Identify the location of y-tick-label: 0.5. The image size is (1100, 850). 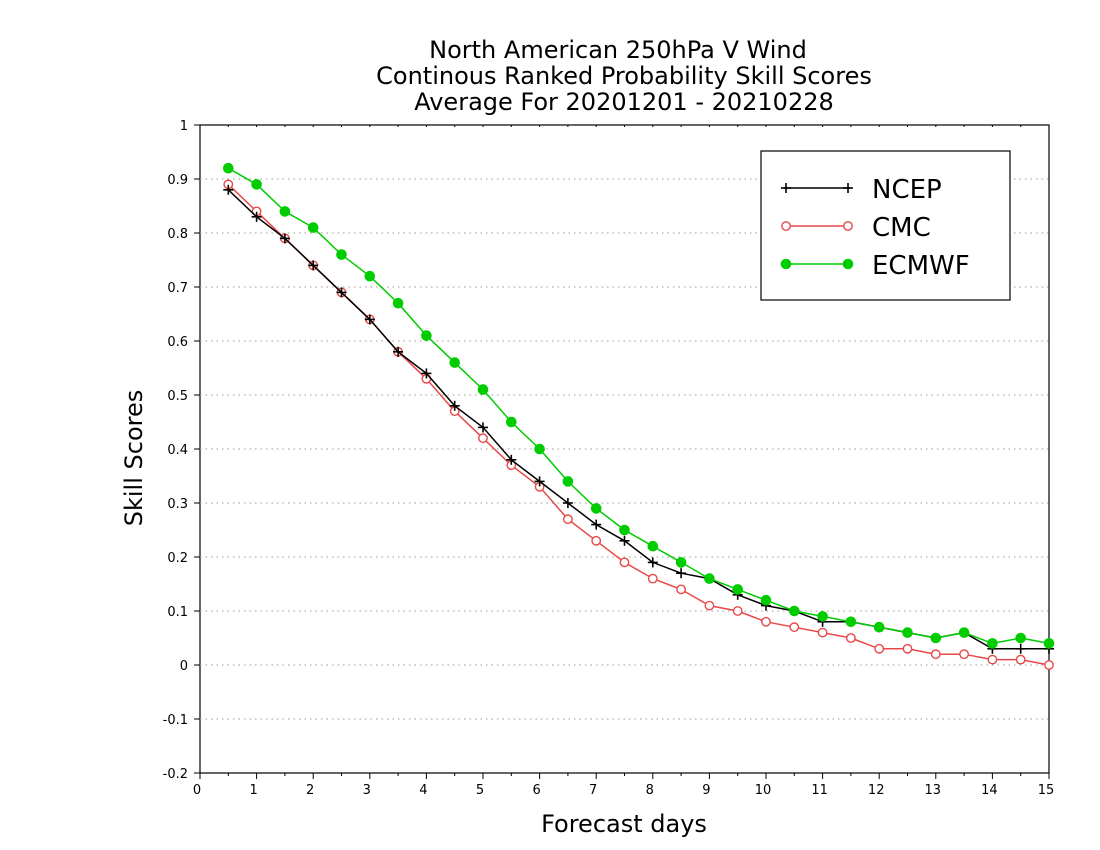
(177, 396).